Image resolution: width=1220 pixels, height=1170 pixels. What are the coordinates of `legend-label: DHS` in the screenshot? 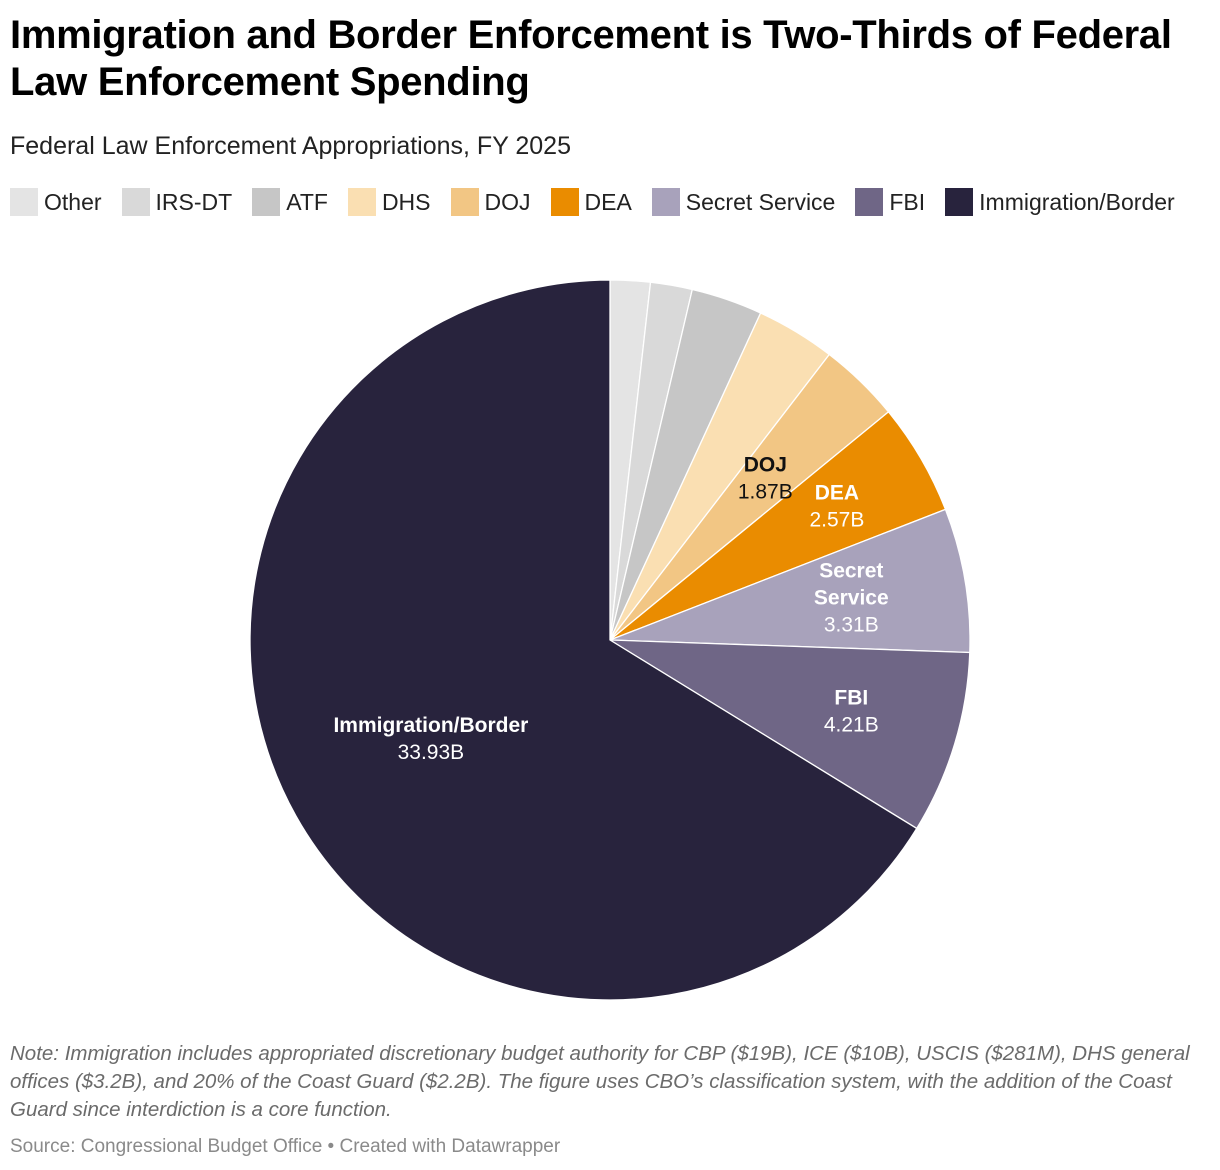 It's located at (406, 202).